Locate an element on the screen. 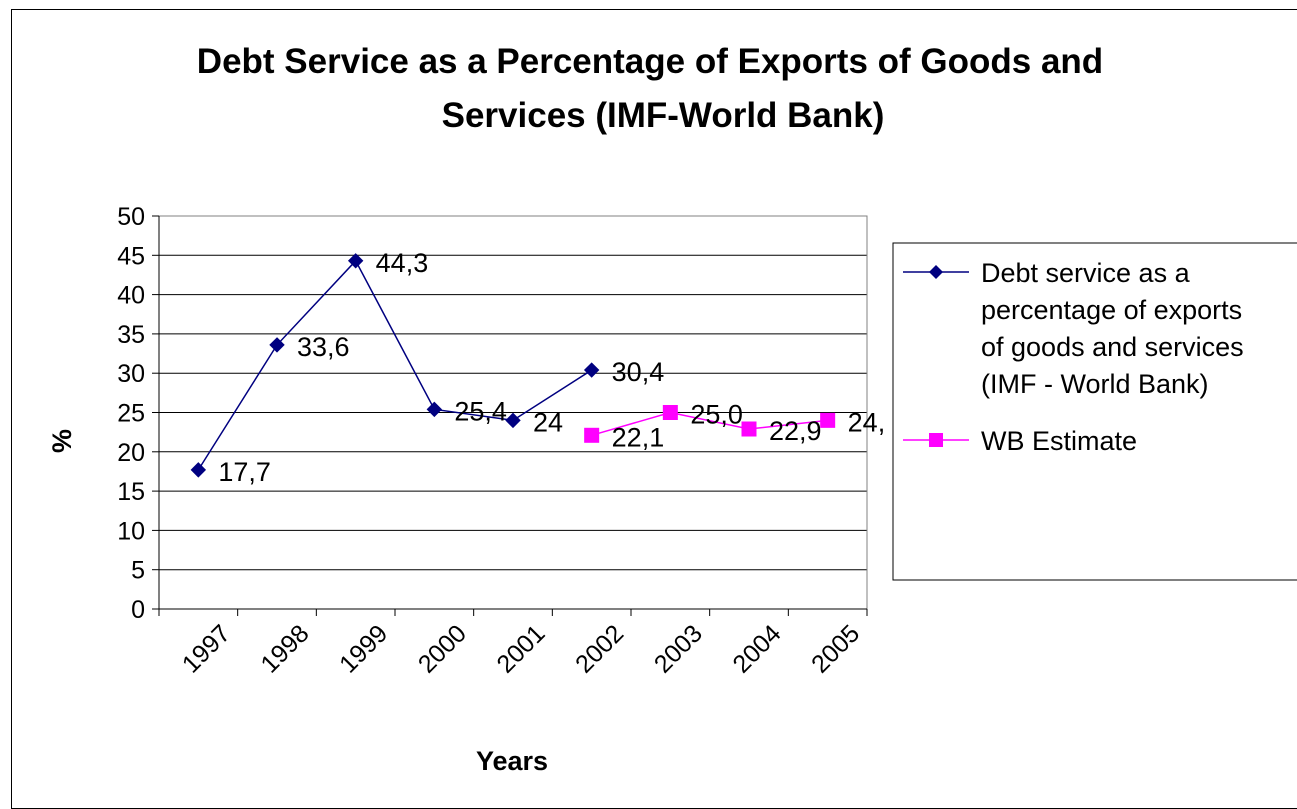  legend-marker-diamond is located at coordinates (936, 272).